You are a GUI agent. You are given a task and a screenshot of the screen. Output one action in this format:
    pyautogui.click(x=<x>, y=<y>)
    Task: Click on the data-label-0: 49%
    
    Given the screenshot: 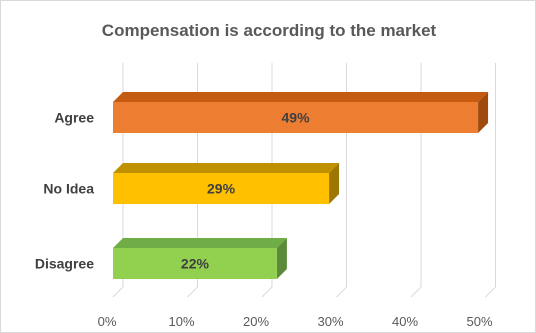 What is the action you would take?
    pyautogui.click(x=296, y=118)
    